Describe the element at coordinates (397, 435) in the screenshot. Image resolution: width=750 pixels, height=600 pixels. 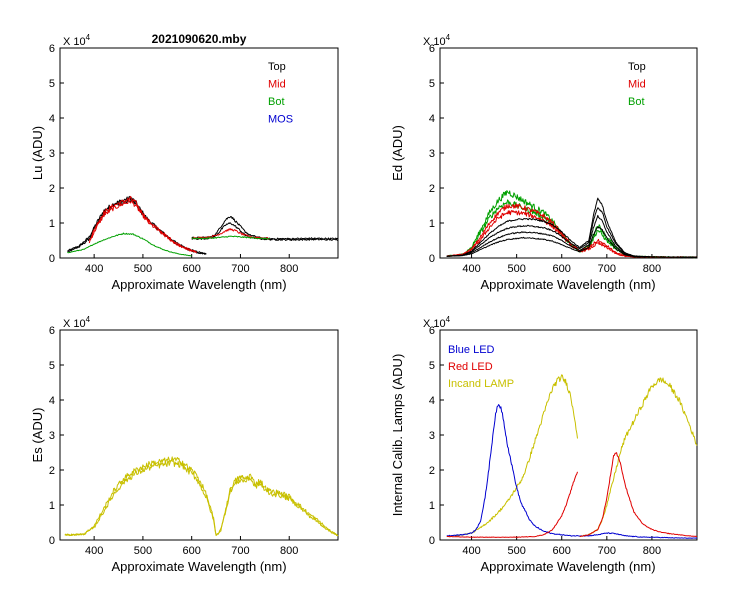
I see `y-axis-label: Internal Calib. Lamps (ADU)` at that location.